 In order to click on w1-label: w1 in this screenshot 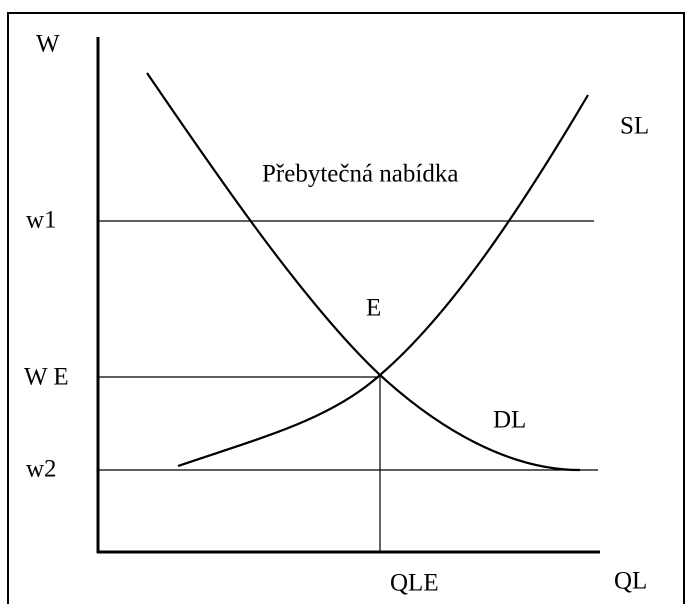, I will do `click(41, 220)`.